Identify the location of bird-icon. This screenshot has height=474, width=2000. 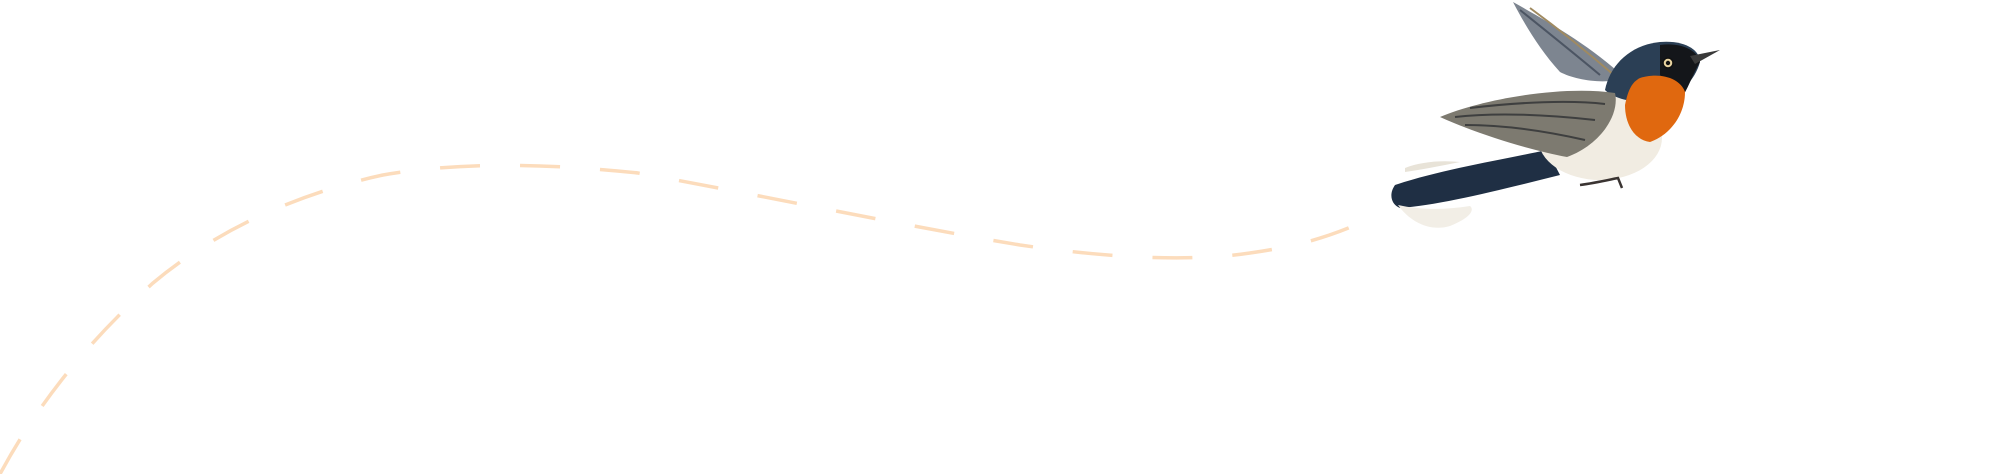
(1555, 115).